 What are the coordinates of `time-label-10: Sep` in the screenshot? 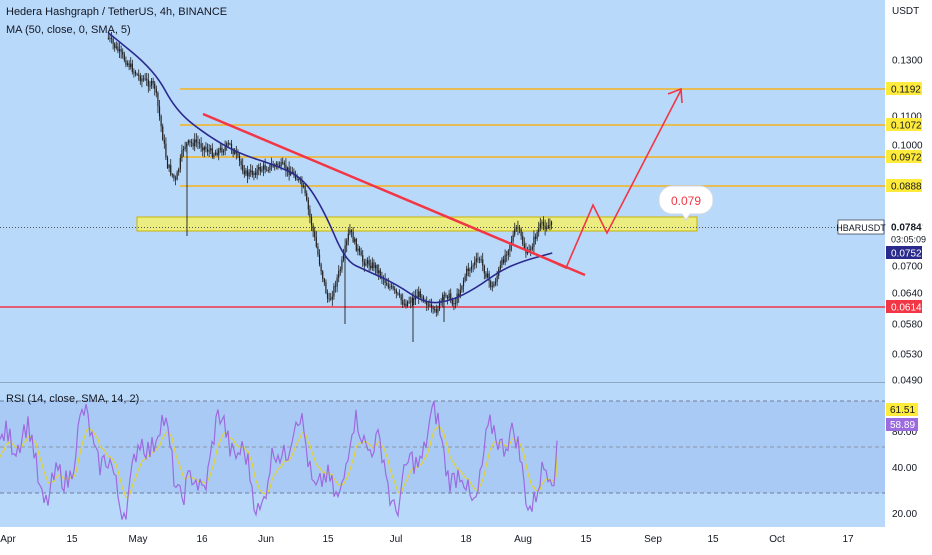 It's located at (653, 539).